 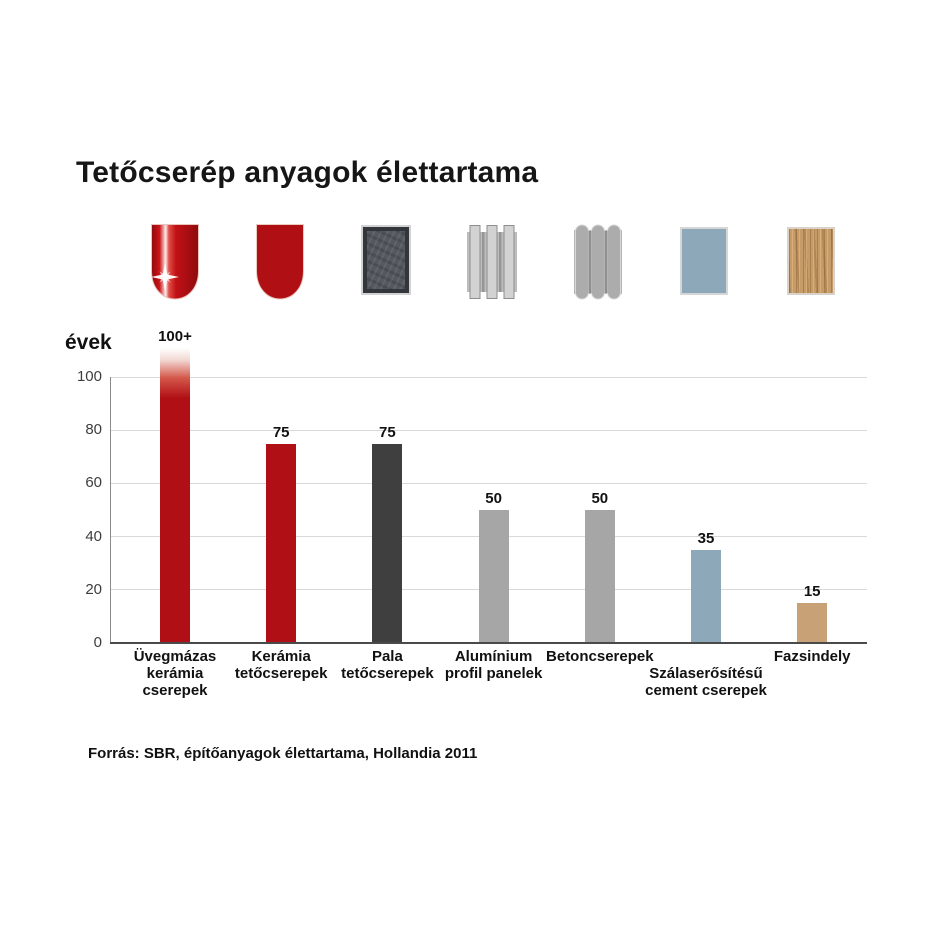 I want to click on glazed-ceramic-tile-icon, so click(x=175, y=263).